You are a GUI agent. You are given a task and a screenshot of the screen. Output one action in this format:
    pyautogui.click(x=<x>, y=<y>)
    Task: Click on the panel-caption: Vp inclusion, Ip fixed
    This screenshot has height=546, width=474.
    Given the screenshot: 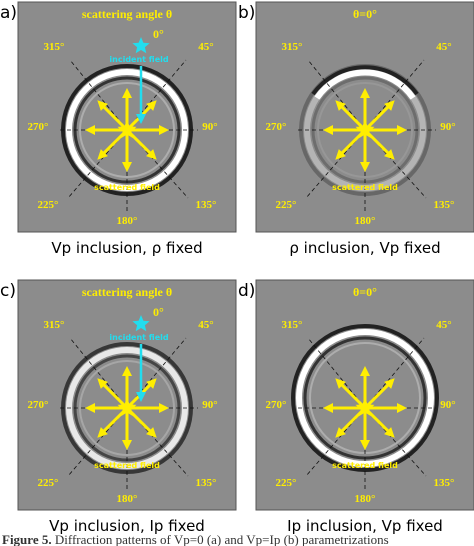 What is the action you would take?
    pyautogui.click(x=127, y=526)
    